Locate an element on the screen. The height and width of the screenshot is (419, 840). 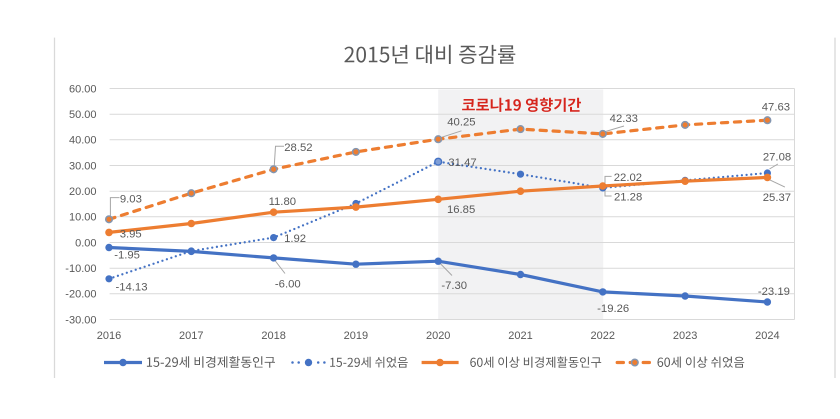
svg-text: 30.00 is located at coordinates (83, 166).